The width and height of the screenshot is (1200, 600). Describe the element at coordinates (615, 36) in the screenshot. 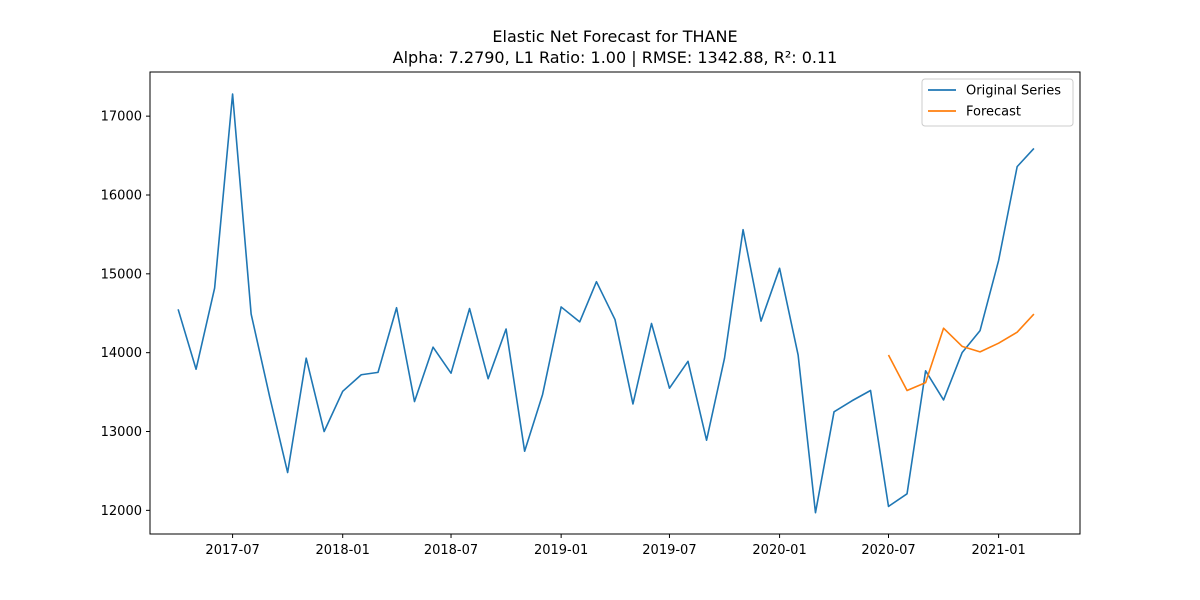

I see `chart-title: Elastic Net Forecast for THANE` at that location.